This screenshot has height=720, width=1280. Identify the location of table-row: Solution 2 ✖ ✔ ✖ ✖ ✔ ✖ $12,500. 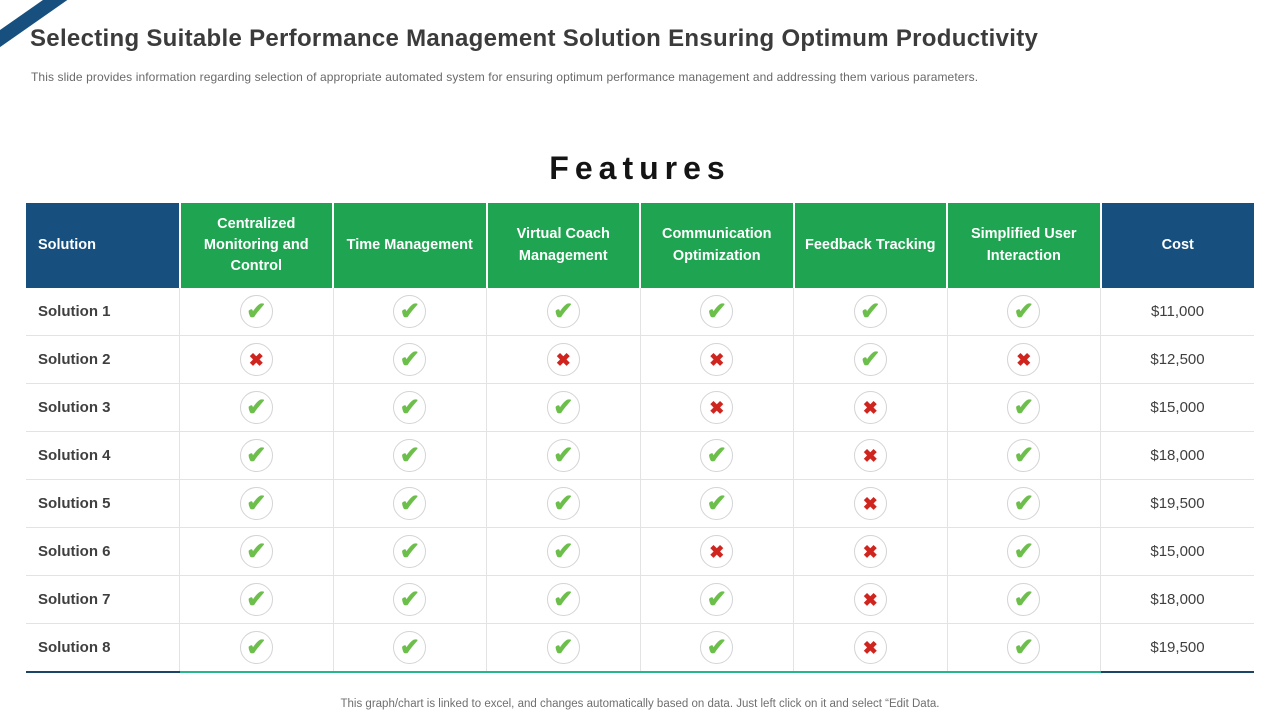
(640, 359).